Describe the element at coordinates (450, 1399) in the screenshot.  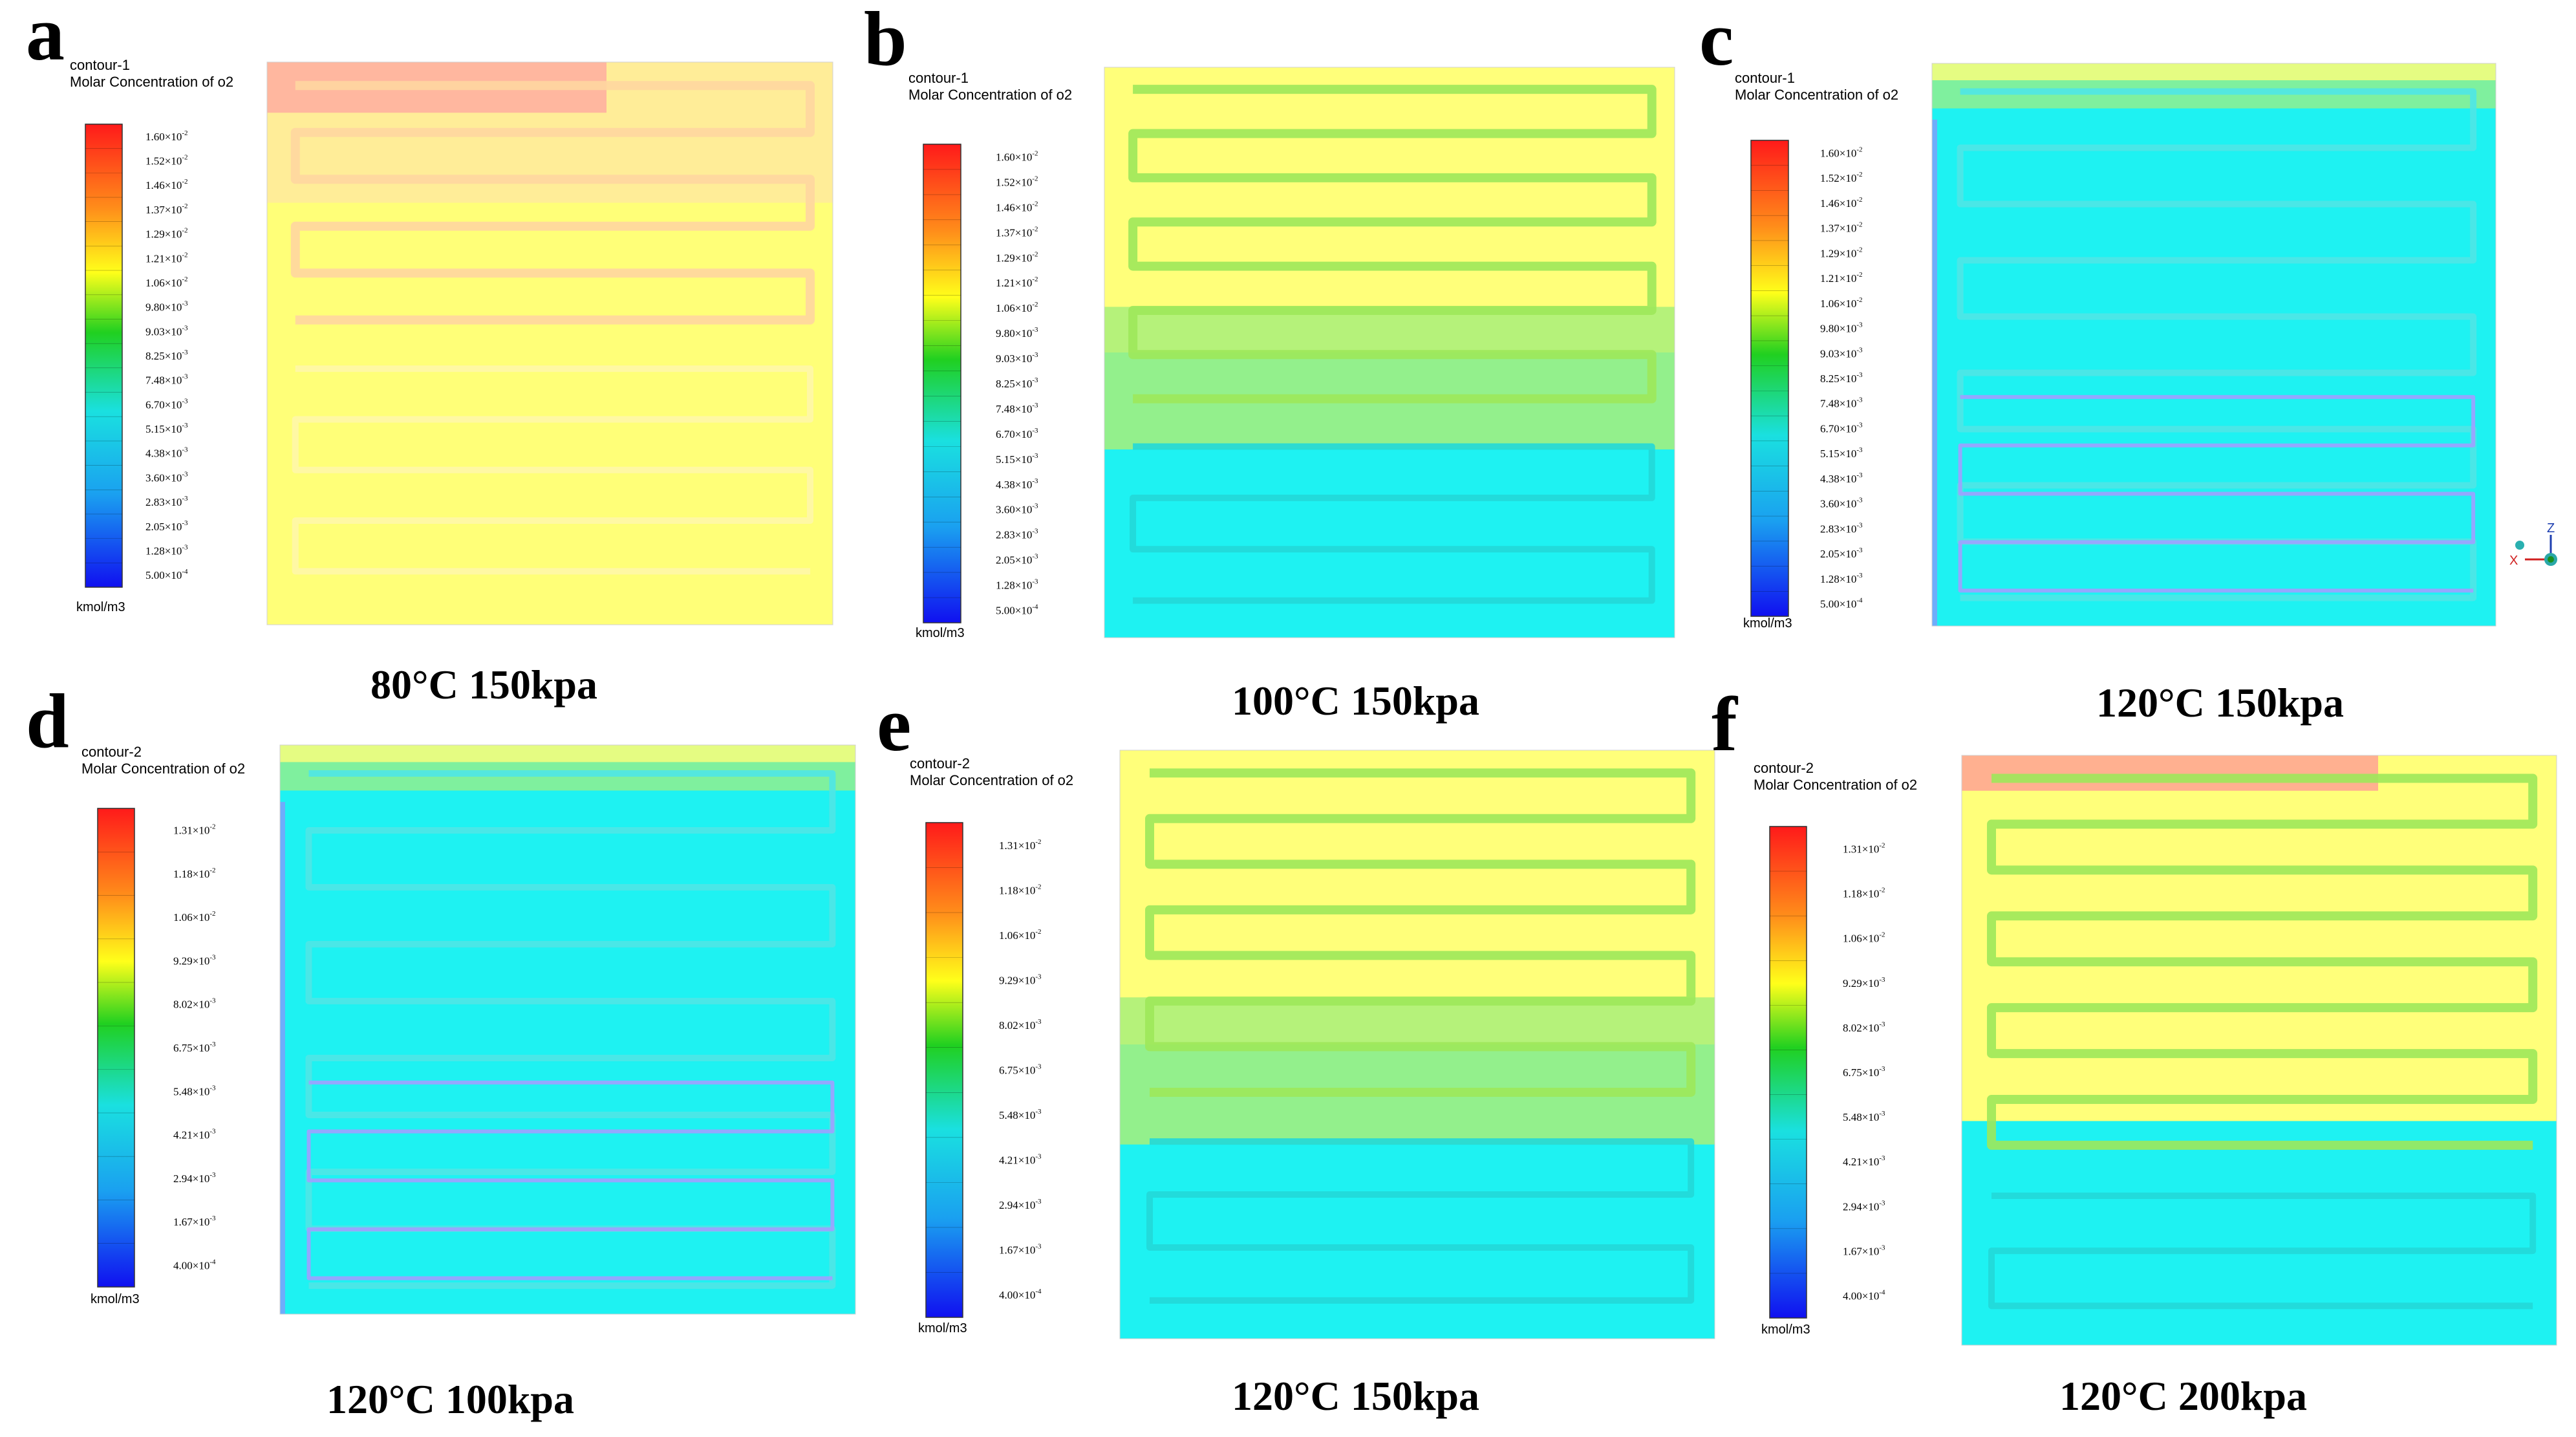
I see `panel-caption: 120°C 100kpa` at that location.